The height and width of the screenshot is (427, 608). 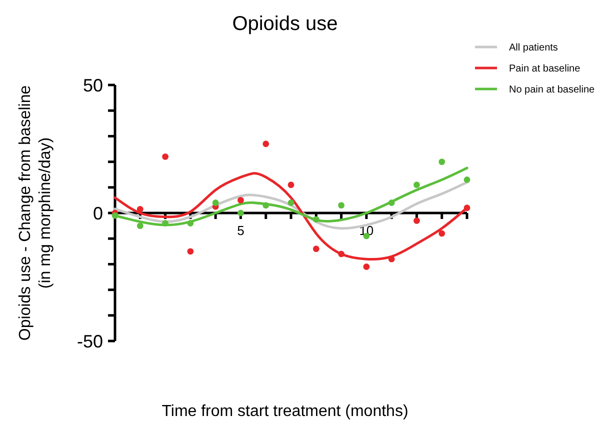 I want to click on legend-label: All patients, so click(x=533, y=48).